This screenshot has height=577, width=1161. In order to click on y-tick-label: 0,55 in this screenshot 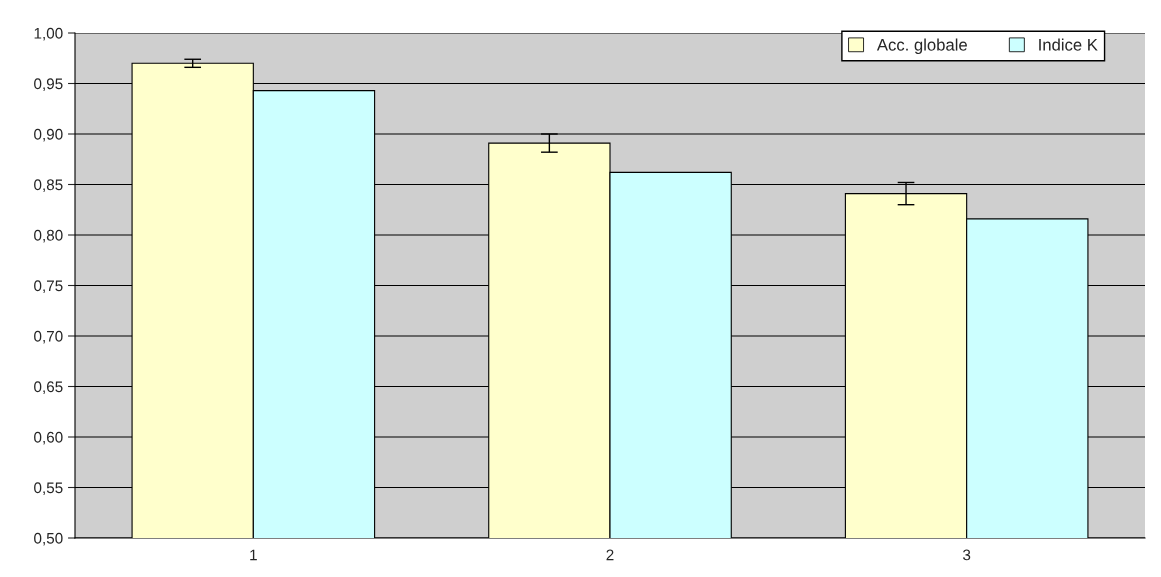, I will do `click(48, 488)`.